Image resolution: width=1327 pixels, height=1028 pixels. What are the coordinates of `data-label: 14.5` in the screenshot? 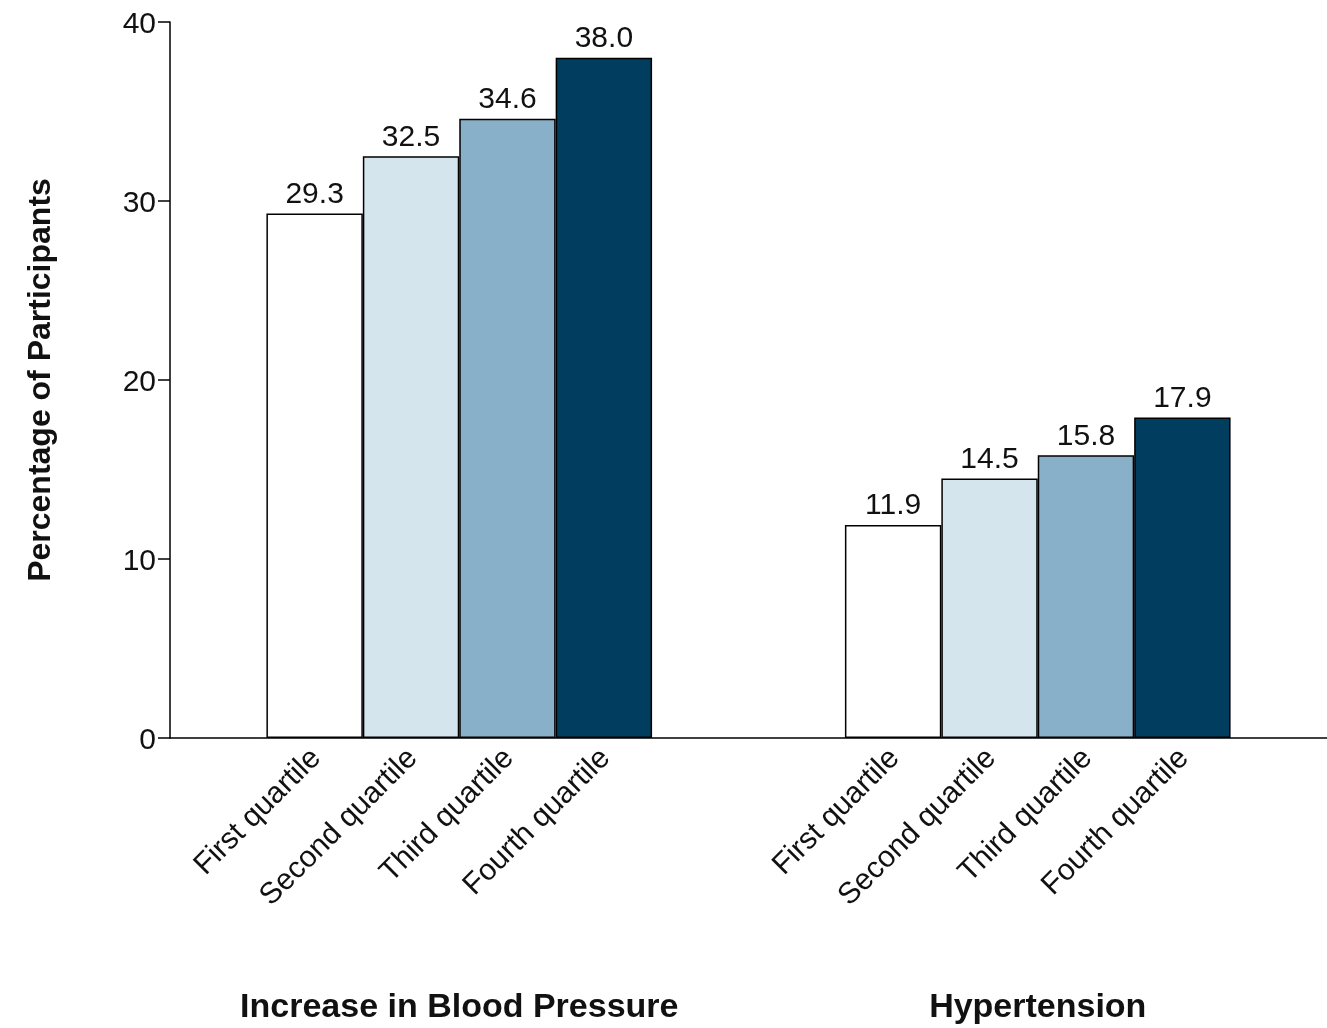 It's located at (989, 457).